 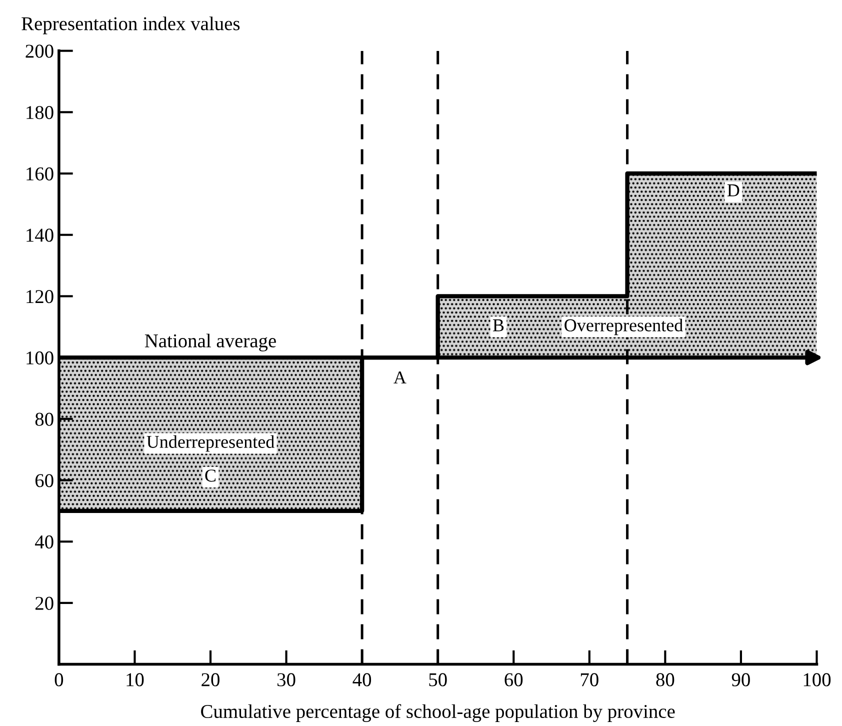 What do you see at coordinates (741, 679) in the screenshot?
I see `x-tick-label: 90` at bounding box center [741, 679].